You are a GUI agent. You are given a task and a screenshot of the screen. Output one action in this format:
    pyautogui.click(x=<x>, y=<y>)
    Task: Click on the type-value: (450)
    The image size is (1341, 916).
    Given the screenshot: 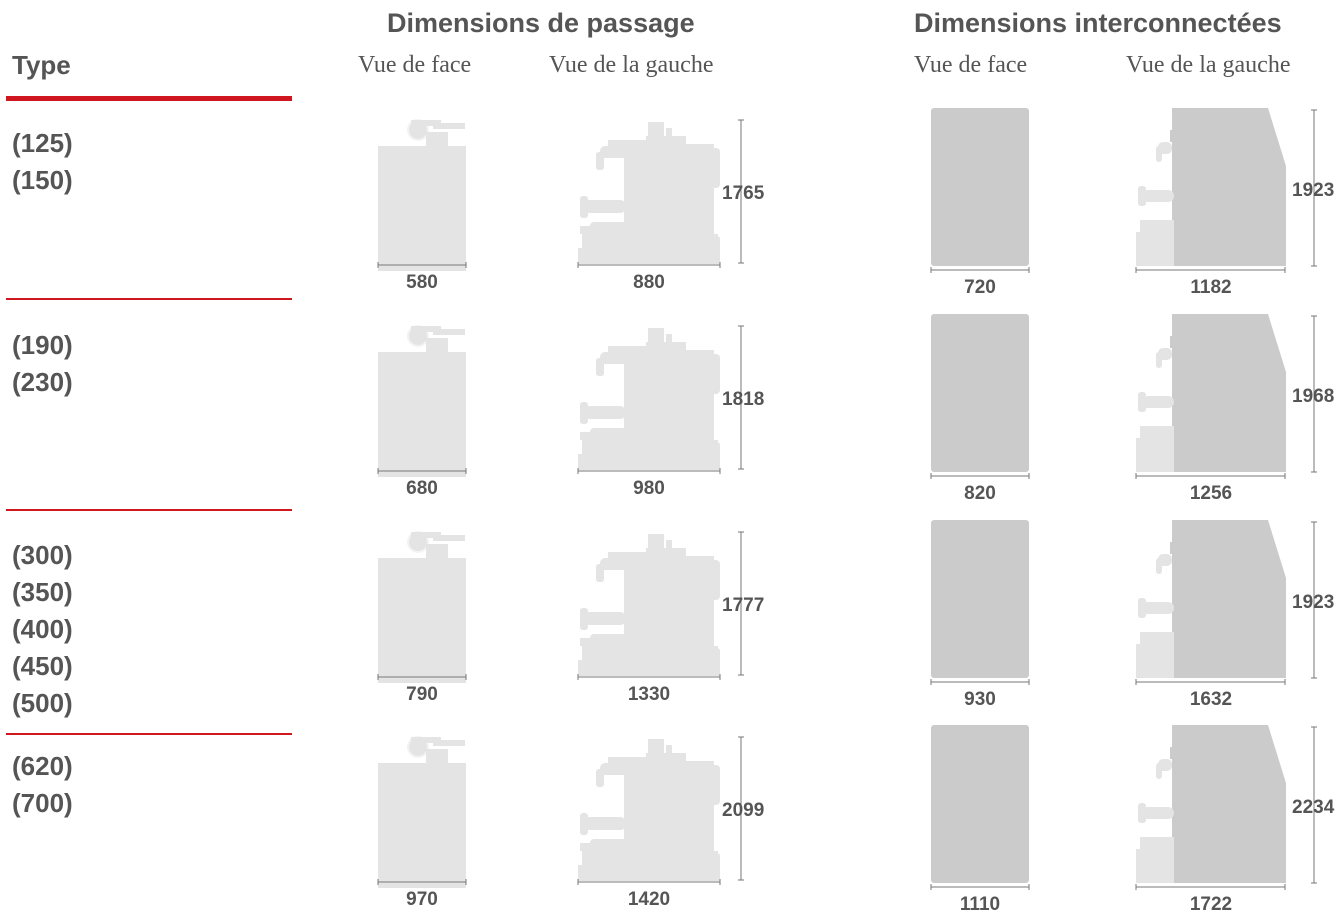 What is the action you would take?
    pyautogui.click(x=42, y=666)
    